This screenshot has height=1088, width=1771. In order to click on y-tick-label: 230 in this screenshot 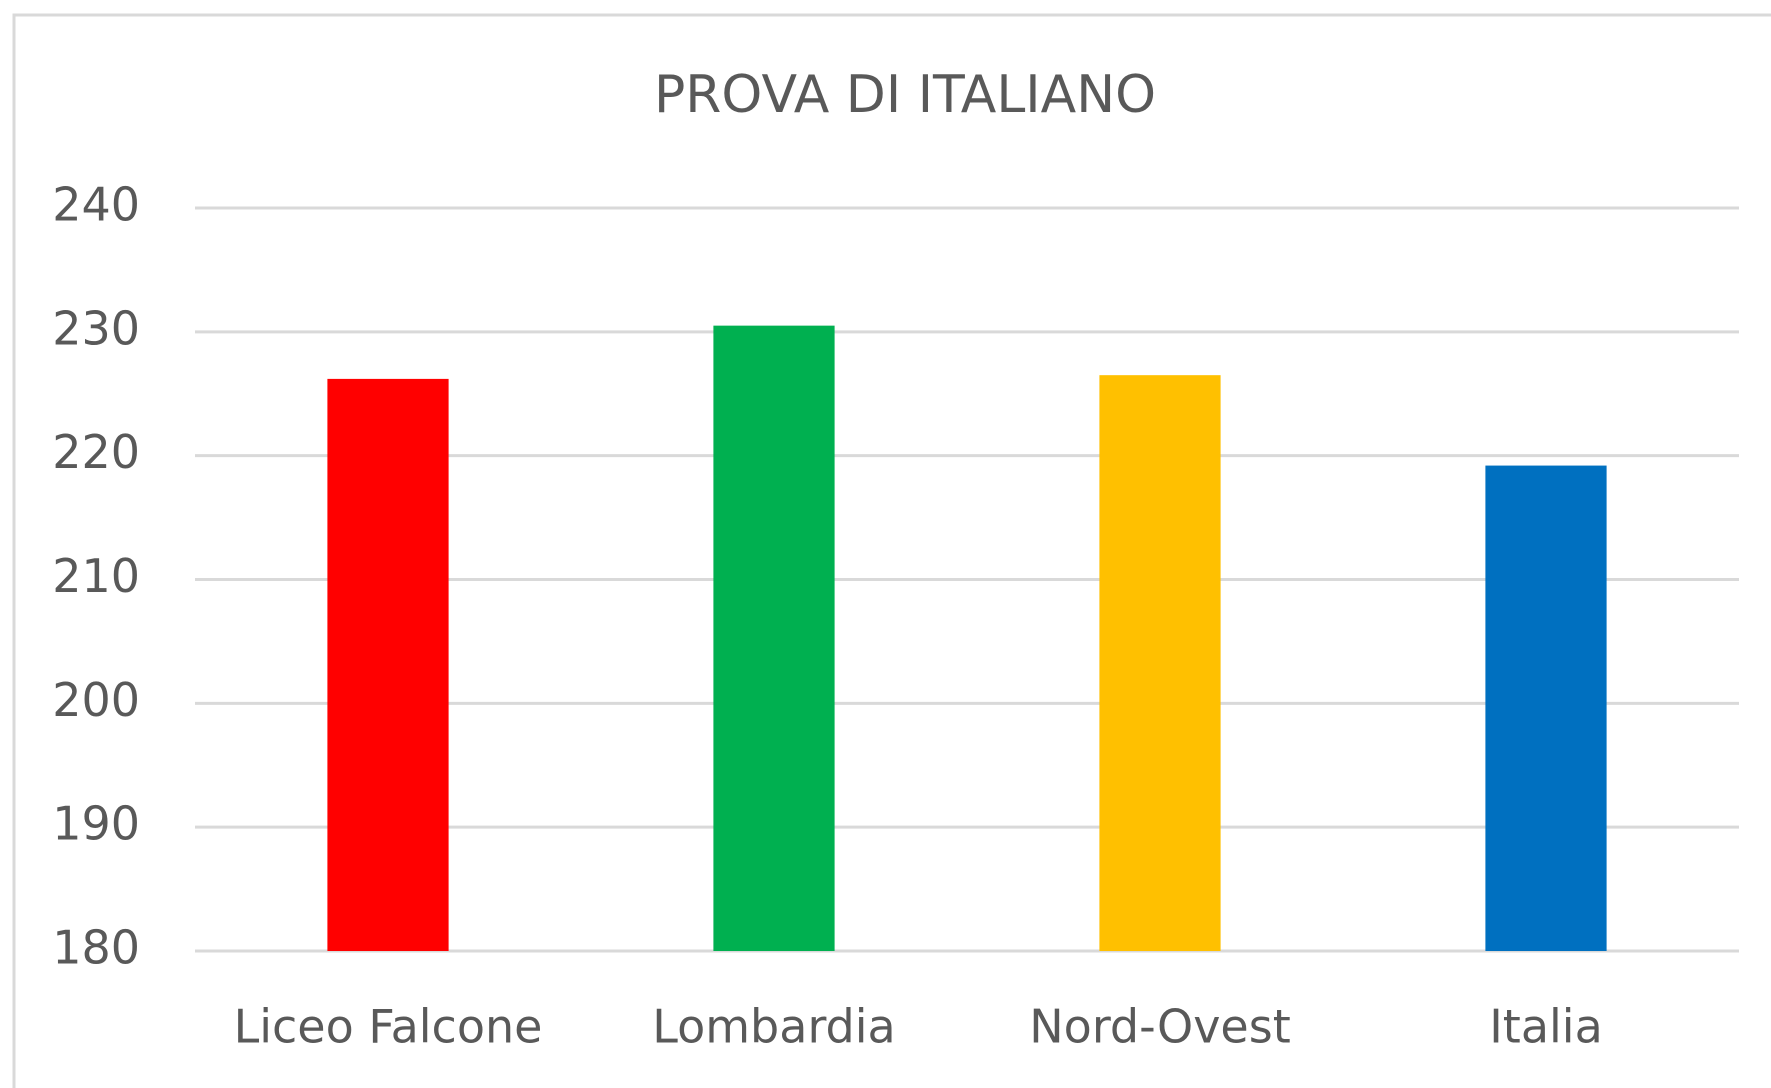, I will do `click(96, 328)`.